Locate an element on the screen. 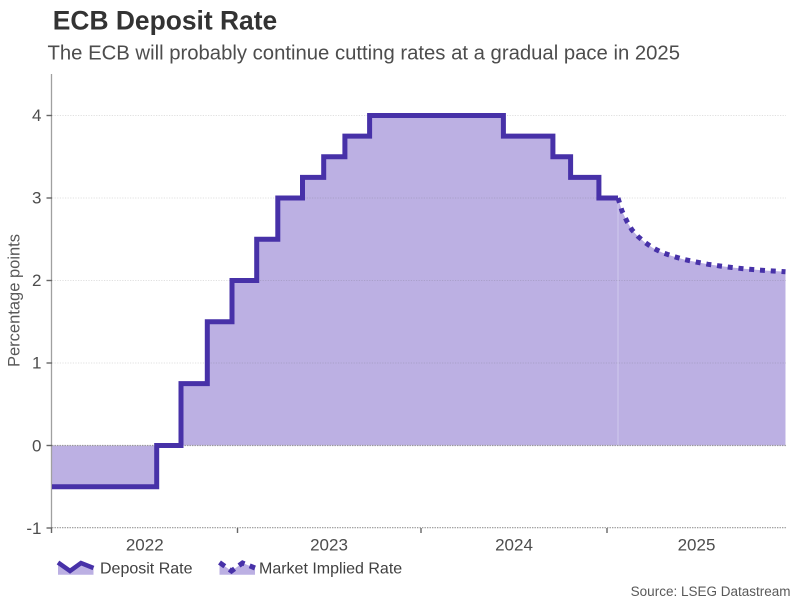  svg-text: 2025 is located at coordinates (697, 544).